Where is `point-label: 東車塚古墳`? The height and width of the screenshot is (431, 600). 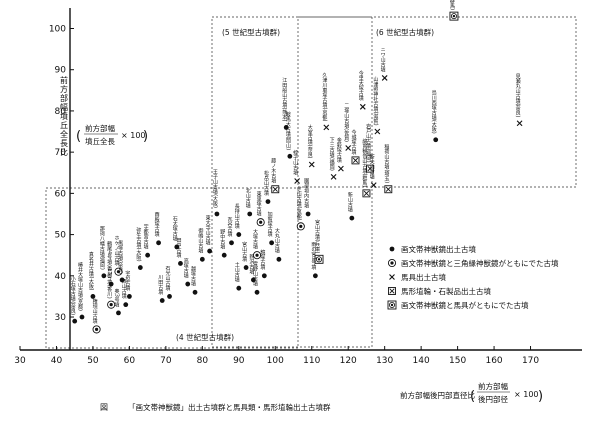 point-label: 東車塚古墳 is located at coordinates (259, 204).